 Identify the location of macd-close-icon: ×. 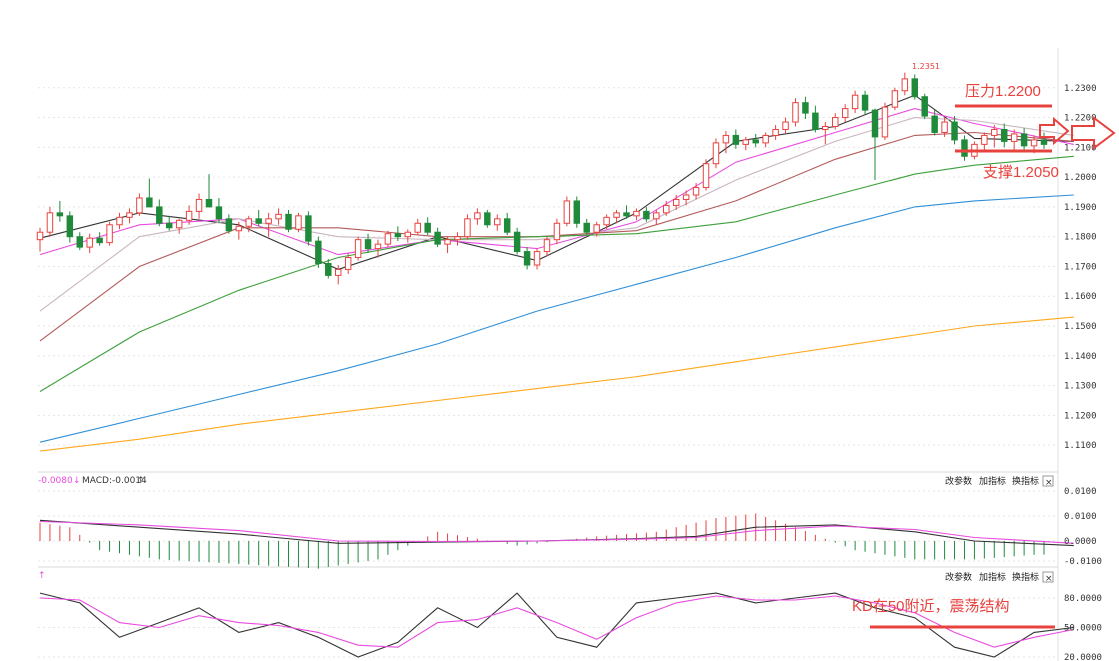
(1049, 483).